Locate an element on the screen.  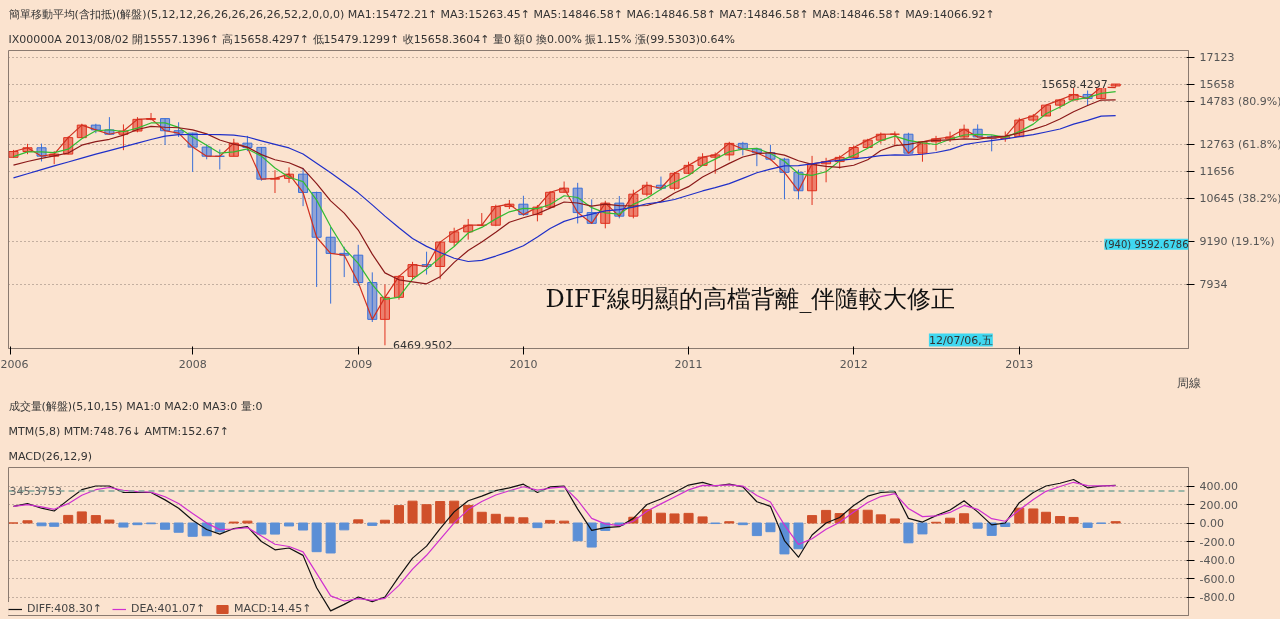
chart-subtitle: MTM(5,8) MTM:748.76↓ AMTM:152.67↑ is located at coordinates (119, 431).